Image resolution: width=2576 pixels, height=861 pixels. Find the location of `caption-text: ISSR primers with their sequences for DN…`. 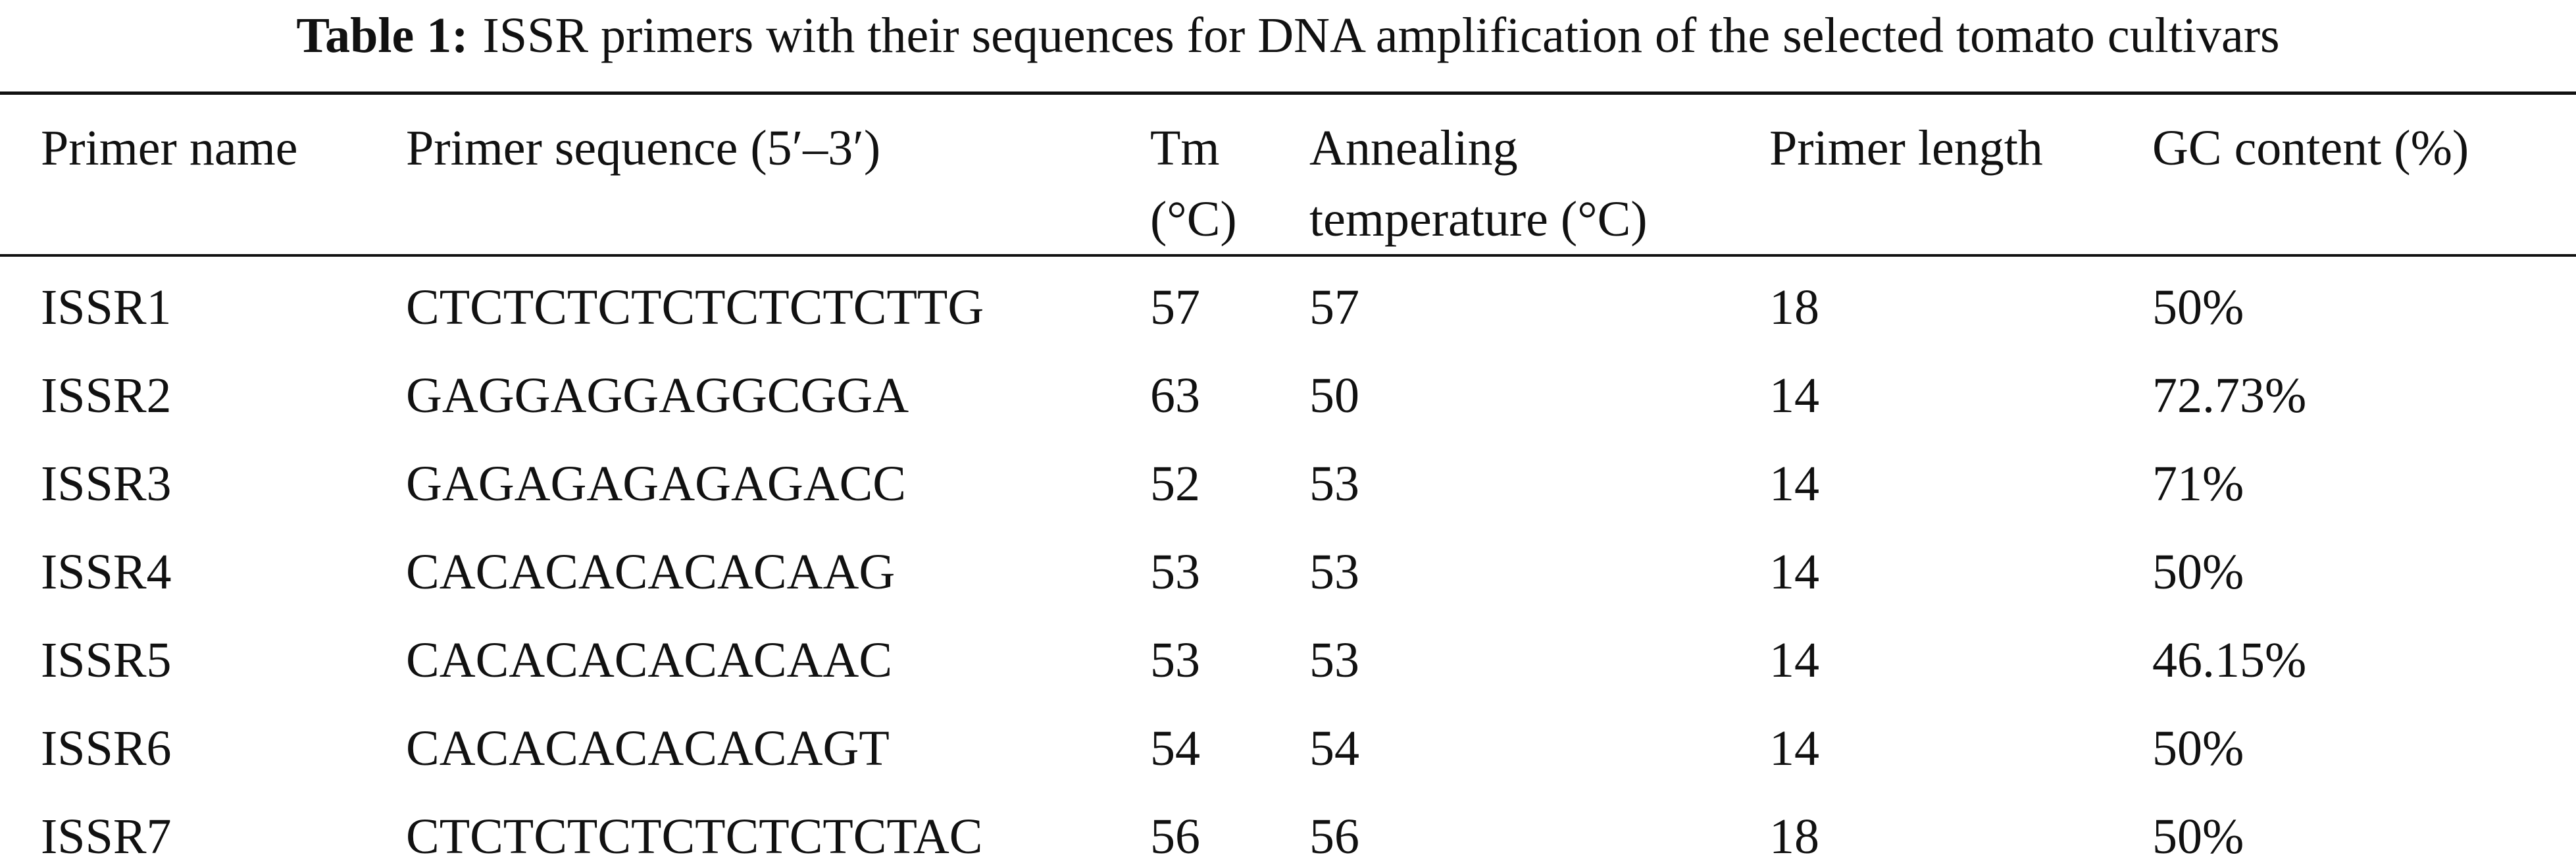

caption-text: ISSR primers with their sequences for DN… is located at coordinates (1381, 35).